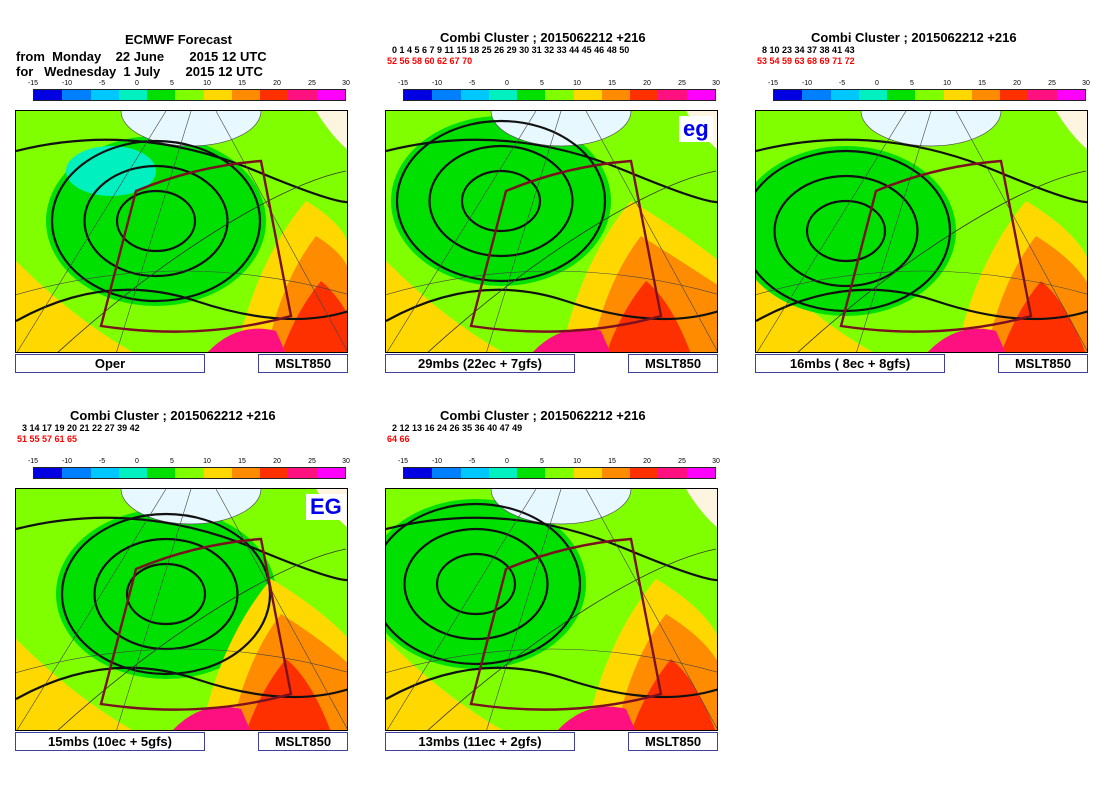 This screenshot has height=795, width=1116. What do you see at coordinates (47, 439) in the screenshot?
I see `panel4-members-red: 51 55 57 61 65` at bounding box center [47, 439].